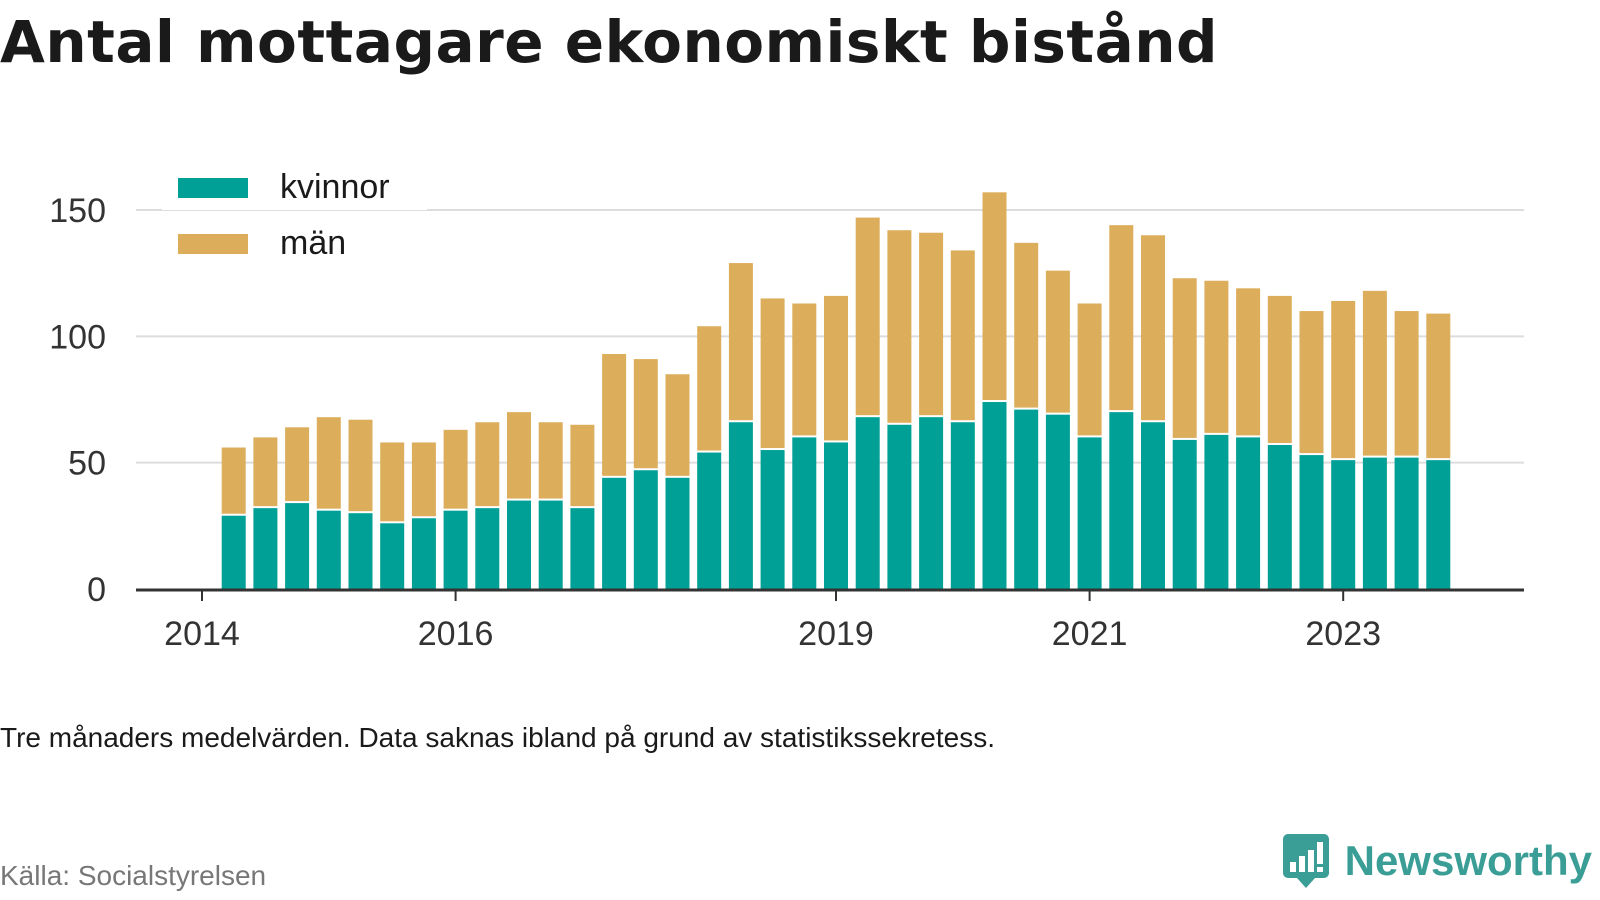  What do you see at coordinates (456, 634) in the screenshot?
I see `x-tick-label: 2016` at bounding box center [456, 634].